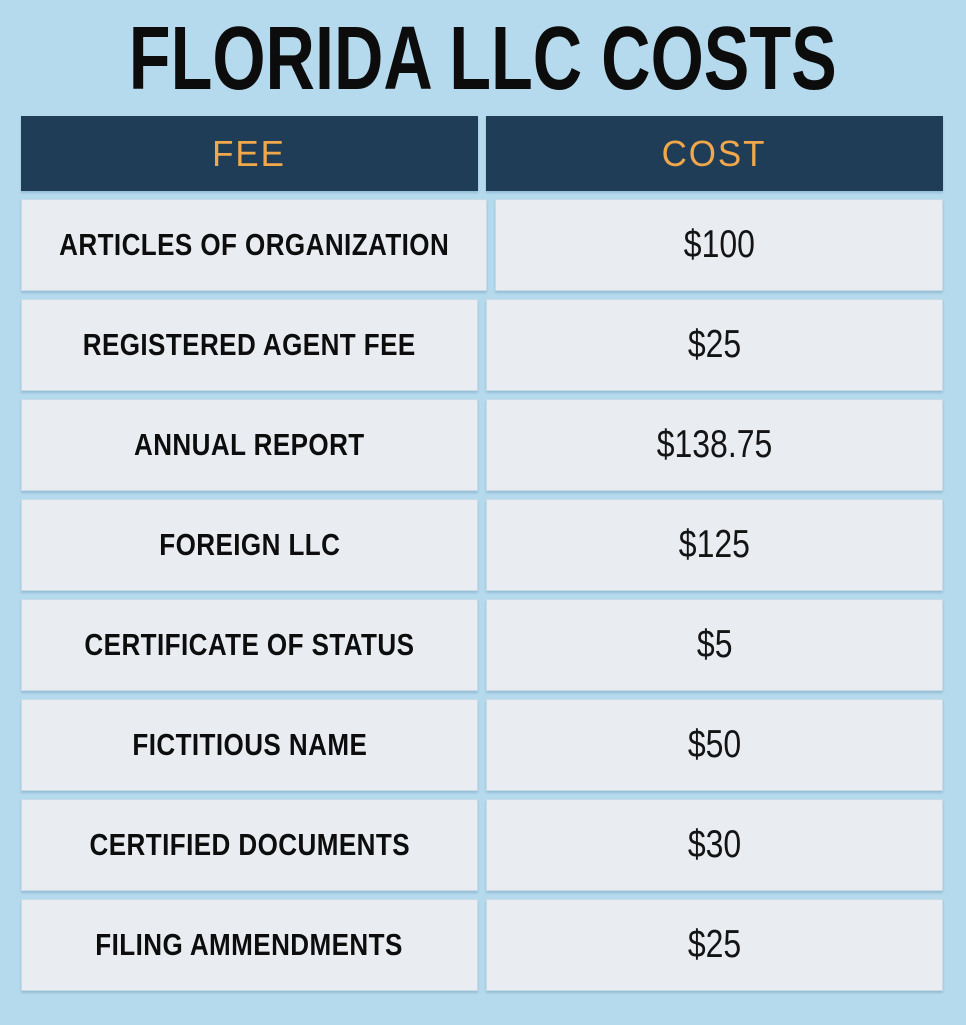 This screenshot has width=966, height=1025. I want to click on cost-cell: $138.75, so click(714, 445).